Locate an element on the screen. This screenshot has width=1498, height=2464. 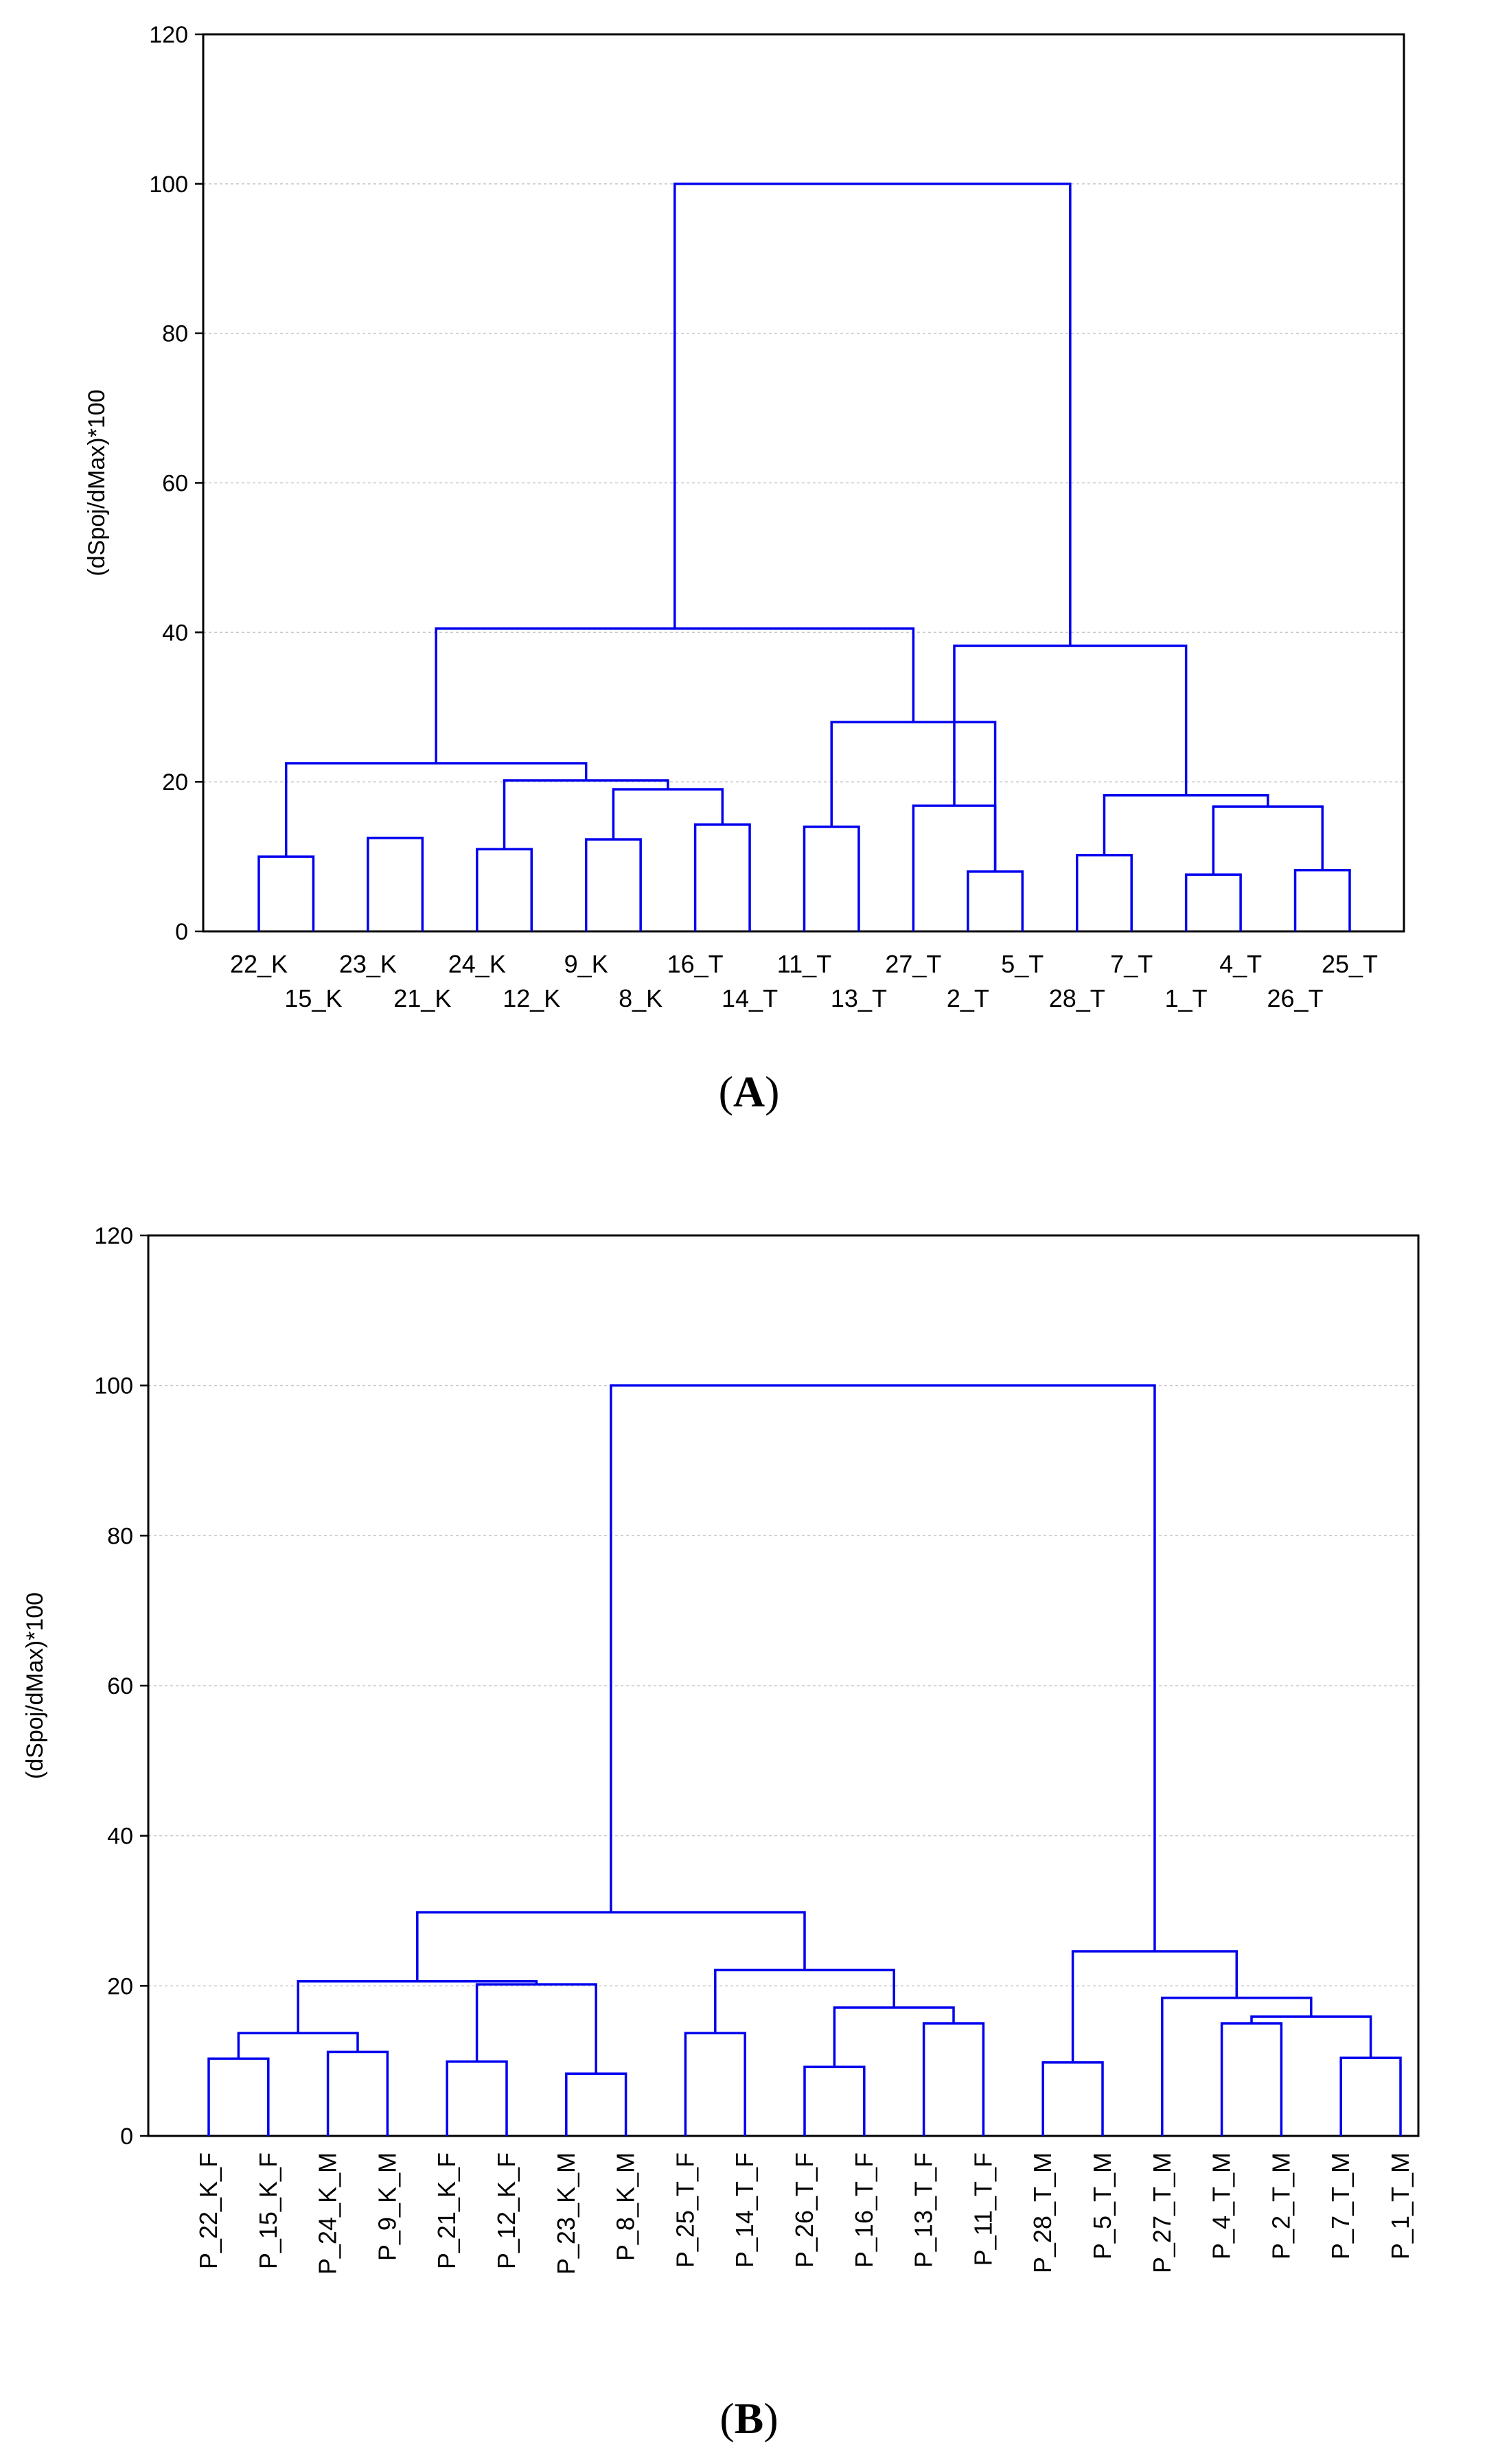
leaf-label: 1_T is located at coordinates (1186, 998).